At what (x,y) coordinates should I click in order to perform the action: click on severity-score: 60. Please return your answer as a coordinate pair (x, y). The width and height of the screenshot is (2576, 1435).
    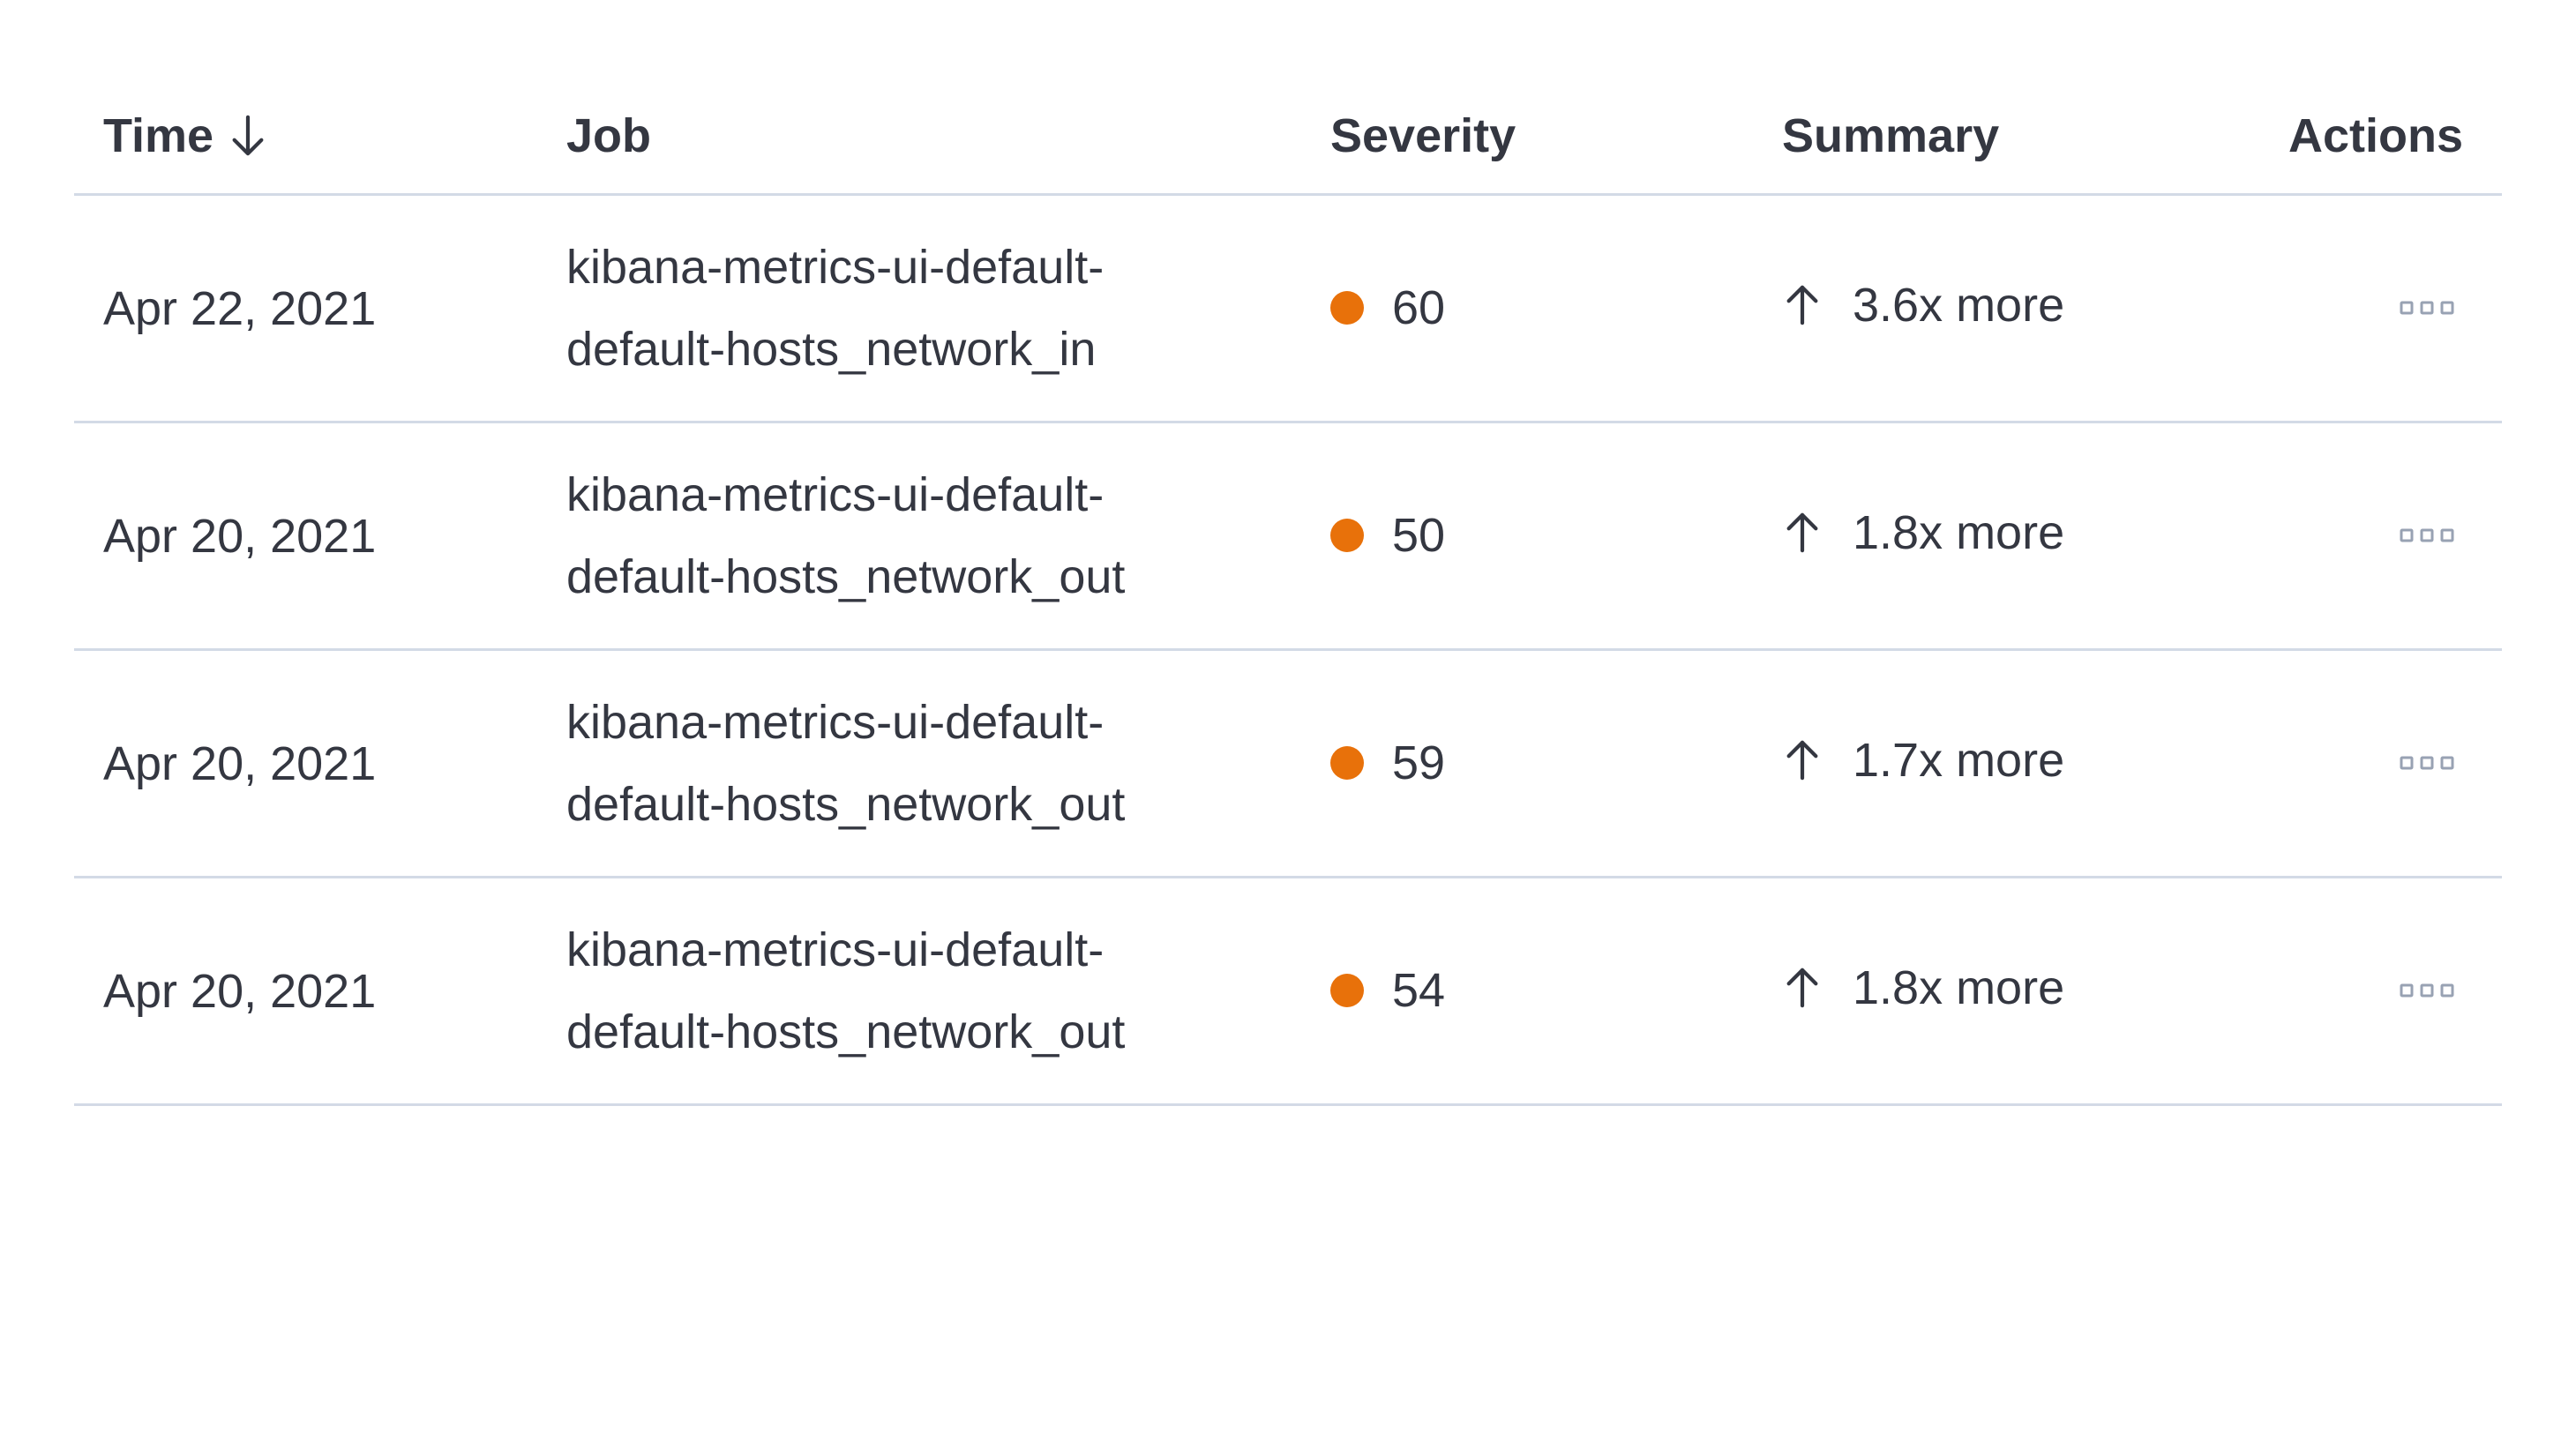
    Looking at the image, I should click on (1419, 307).